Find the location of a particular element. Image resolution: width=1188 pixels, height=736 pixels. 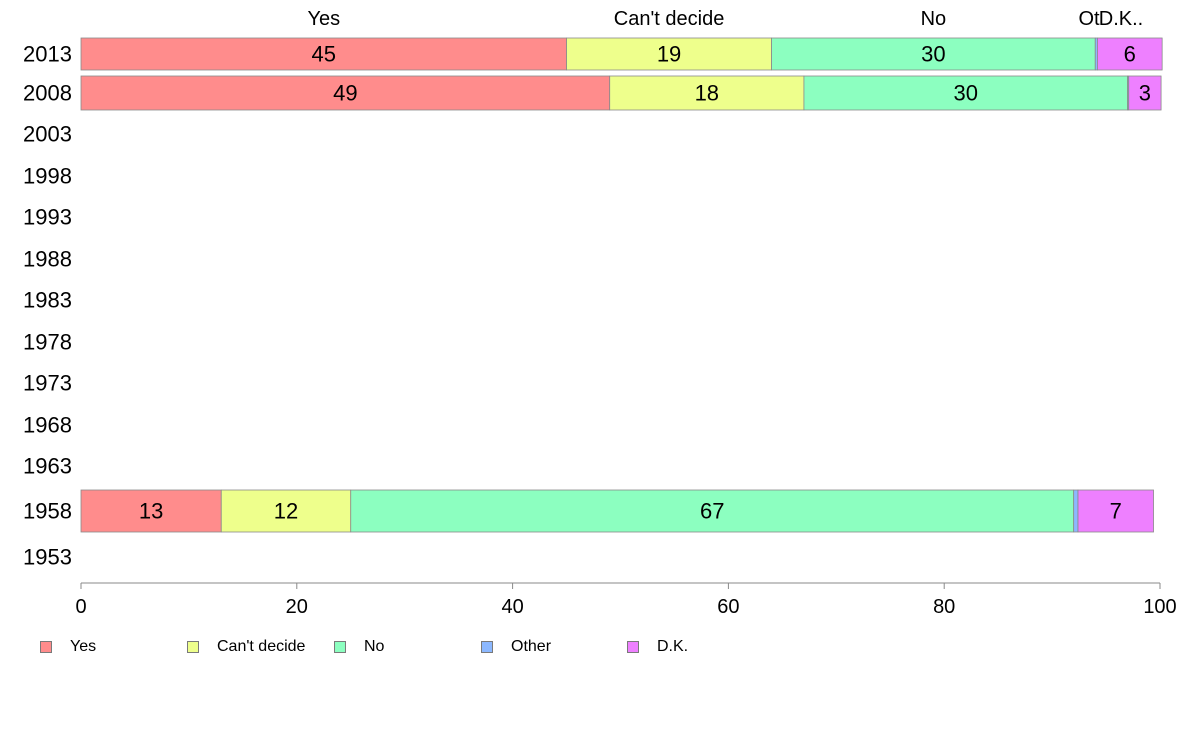

legend-item-no: No is located at coordinates (359, 647).